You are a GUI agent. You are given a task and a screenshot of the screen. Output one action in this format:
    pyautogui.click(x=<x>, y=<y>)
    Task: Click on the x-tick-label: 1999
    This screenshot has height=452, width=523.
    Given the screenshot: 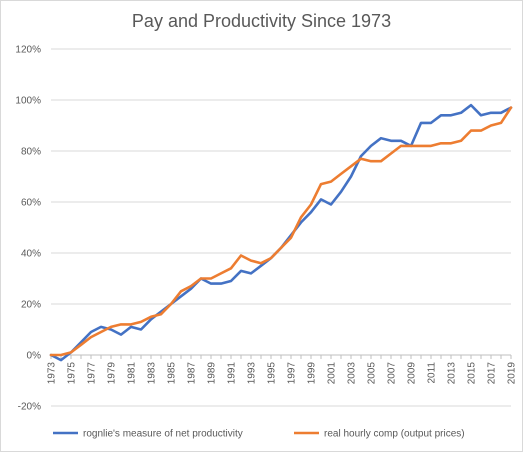 What is the action you would take?
    pyautogui.click(x=312, y=373)
    